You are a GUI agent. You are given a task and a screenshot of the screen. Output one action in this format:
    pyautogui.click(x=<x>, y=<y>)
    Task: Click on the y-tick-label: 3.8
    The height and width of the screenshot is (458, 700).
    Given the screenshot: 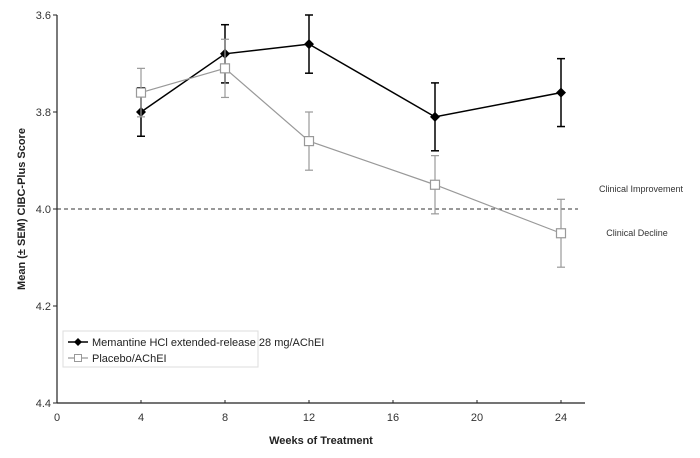 What is the action you would take?
    pyautogui.click(x=43, y=113)
    